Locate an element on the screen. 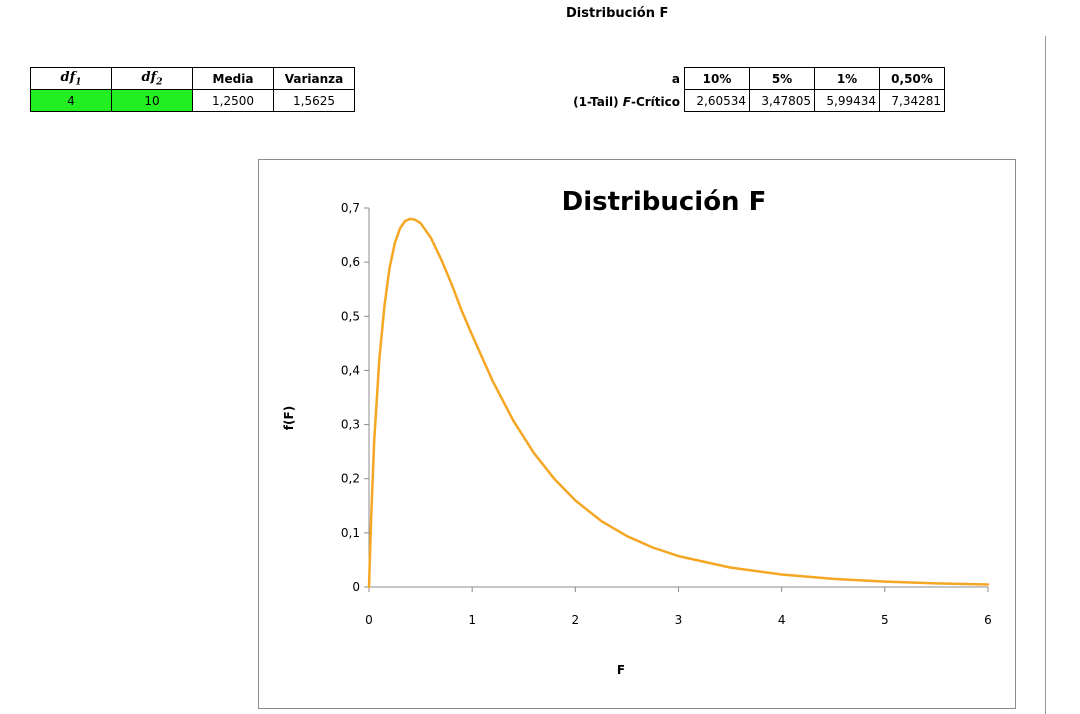 The height and width of the screenshot is (714, 1080). y-tick-label: 0,7 is located at coordinates (350, 208).